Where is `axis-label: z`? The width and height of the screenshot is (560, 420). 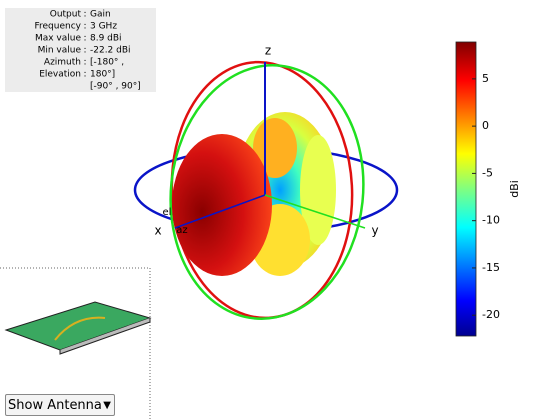
axis-label: z is located at coordinates (268, 51).